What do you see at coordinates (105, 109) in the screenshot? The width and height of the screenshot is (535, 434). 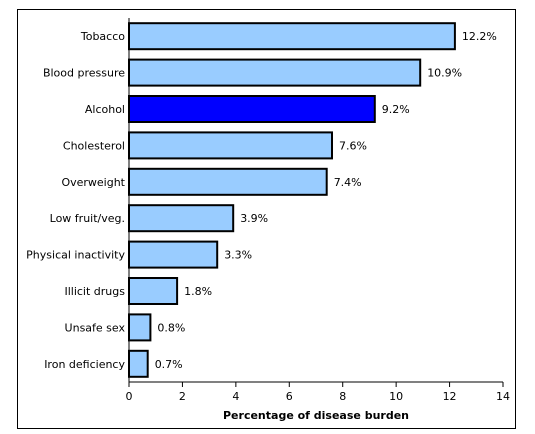 I see `category-label: Alcohol` at bounding box center [105, 109].